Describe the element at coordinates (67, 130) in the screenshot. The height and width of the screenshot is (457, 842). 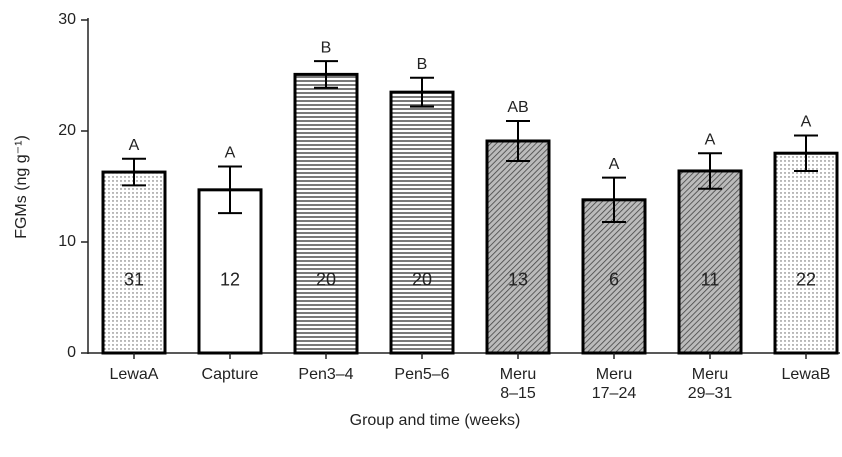
I see `y-tick-label: 20` at that location.